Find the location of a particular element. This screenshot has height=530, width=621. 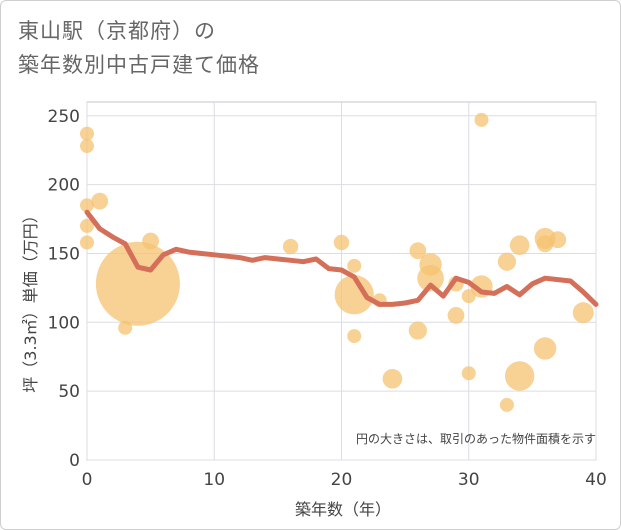

y-tick-label: 100 is located at coordinates (64, 323).